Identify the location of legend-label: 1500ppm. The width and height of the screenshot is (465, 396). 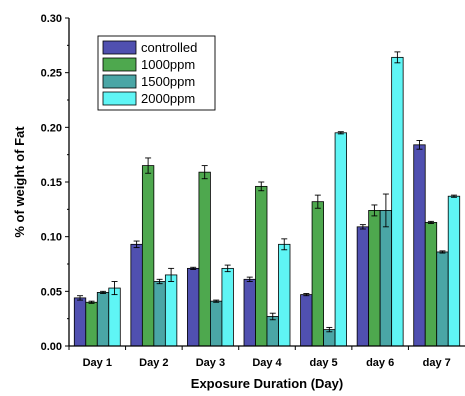
(168, 81).